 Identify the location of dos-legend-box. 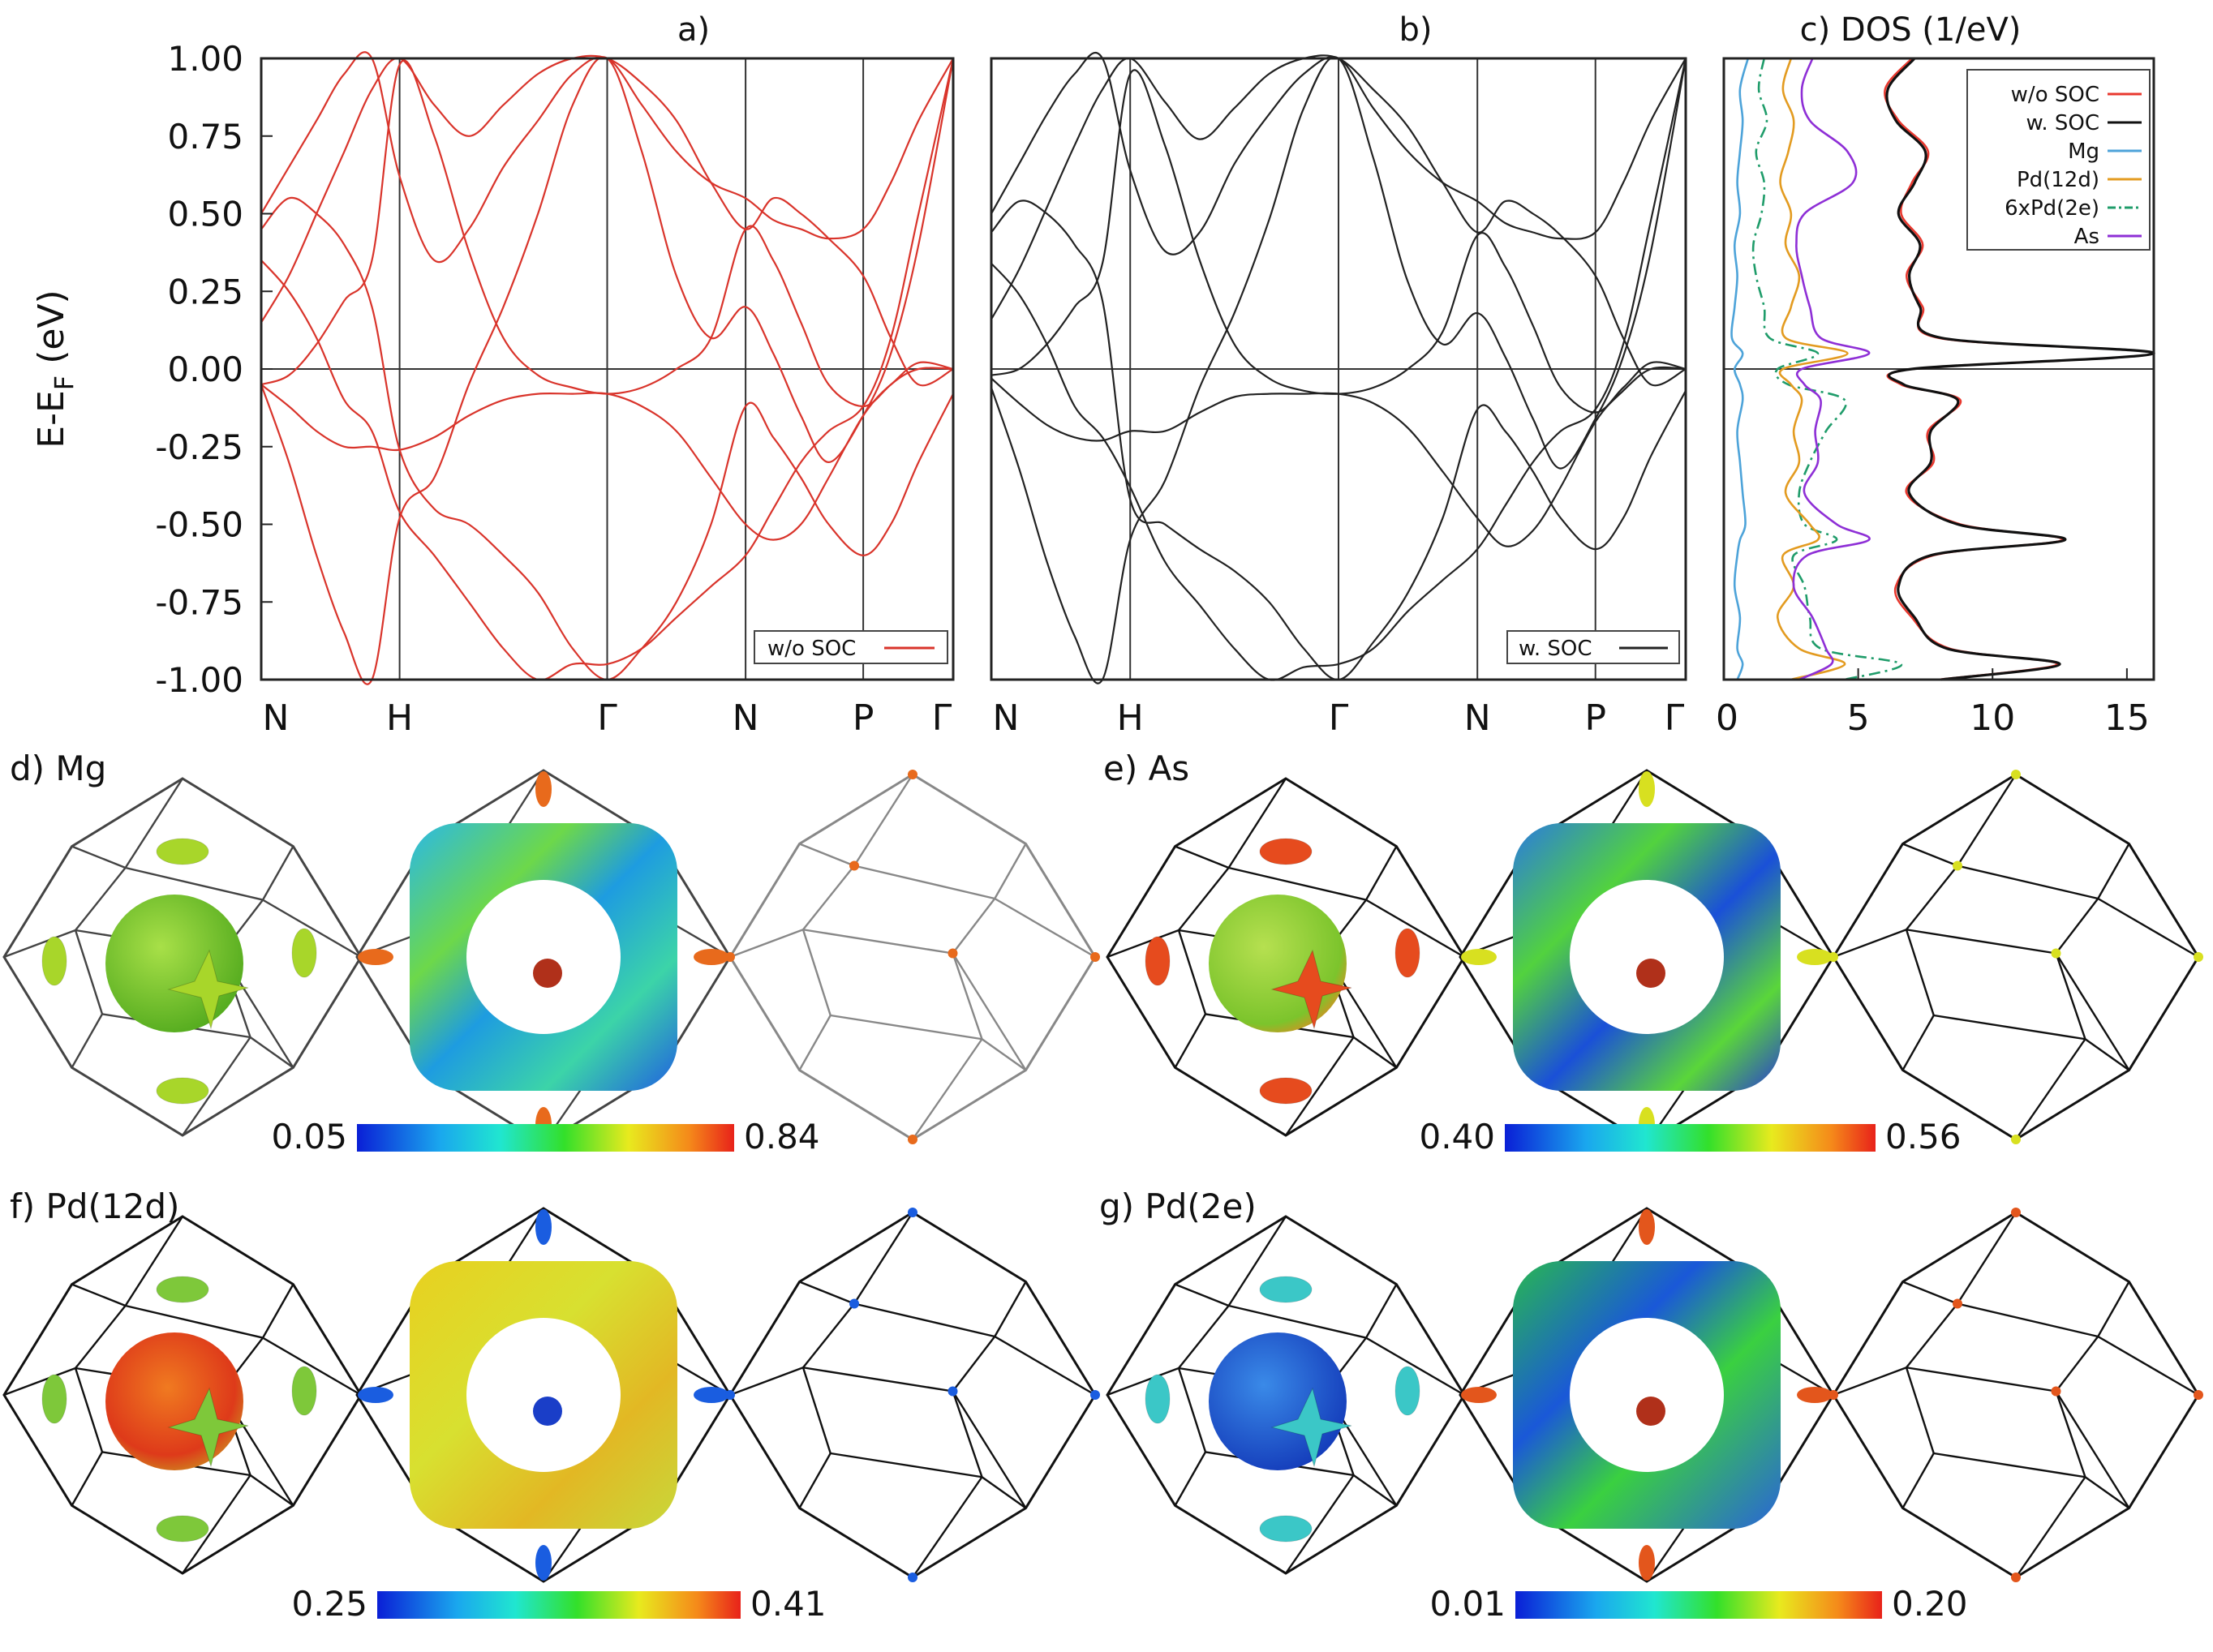
(2058, 160).